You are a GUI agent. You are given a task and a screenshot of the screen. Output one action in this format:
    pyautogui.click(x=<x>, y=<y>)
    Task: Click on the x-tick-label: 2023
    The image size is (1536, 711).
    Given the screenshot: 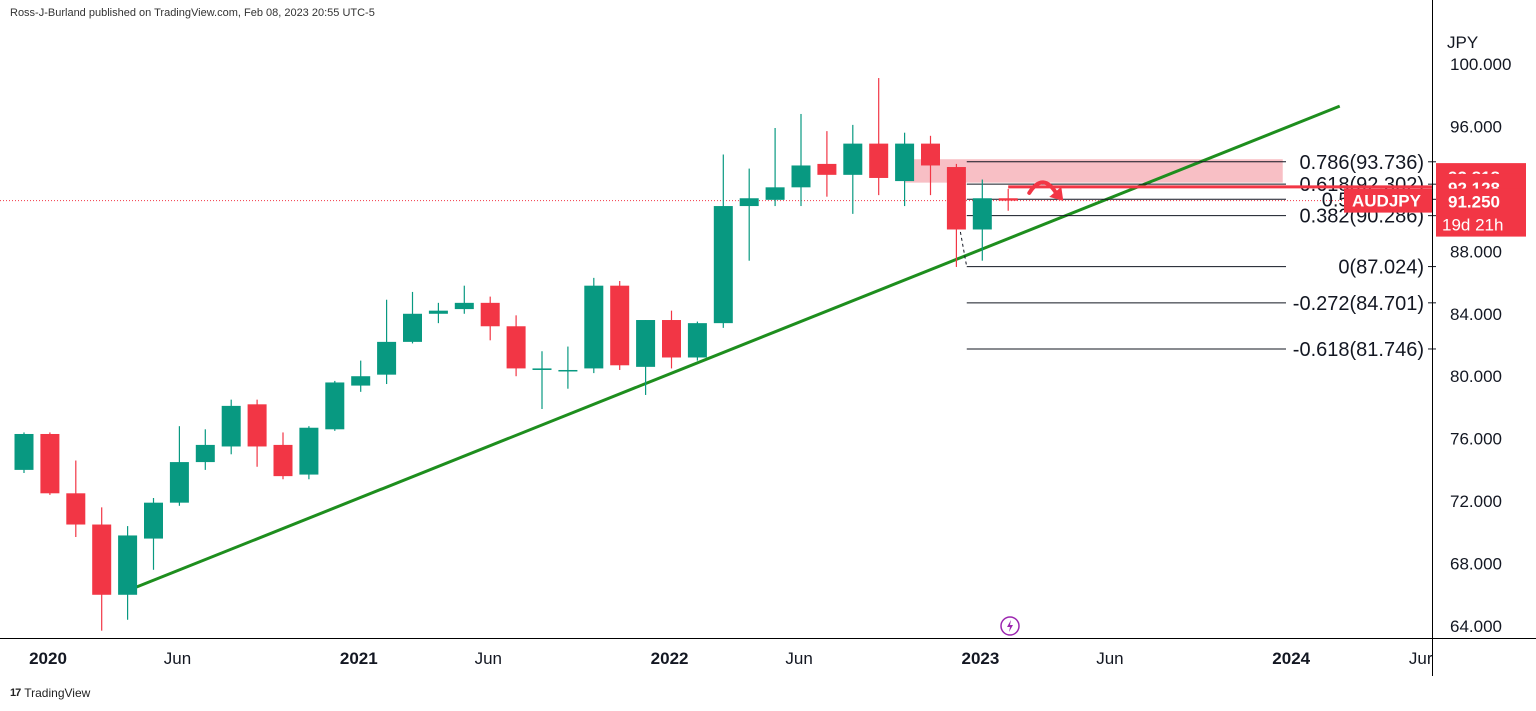 What is the action you would take?
    pyautogui.click(x=980, y=658)
    